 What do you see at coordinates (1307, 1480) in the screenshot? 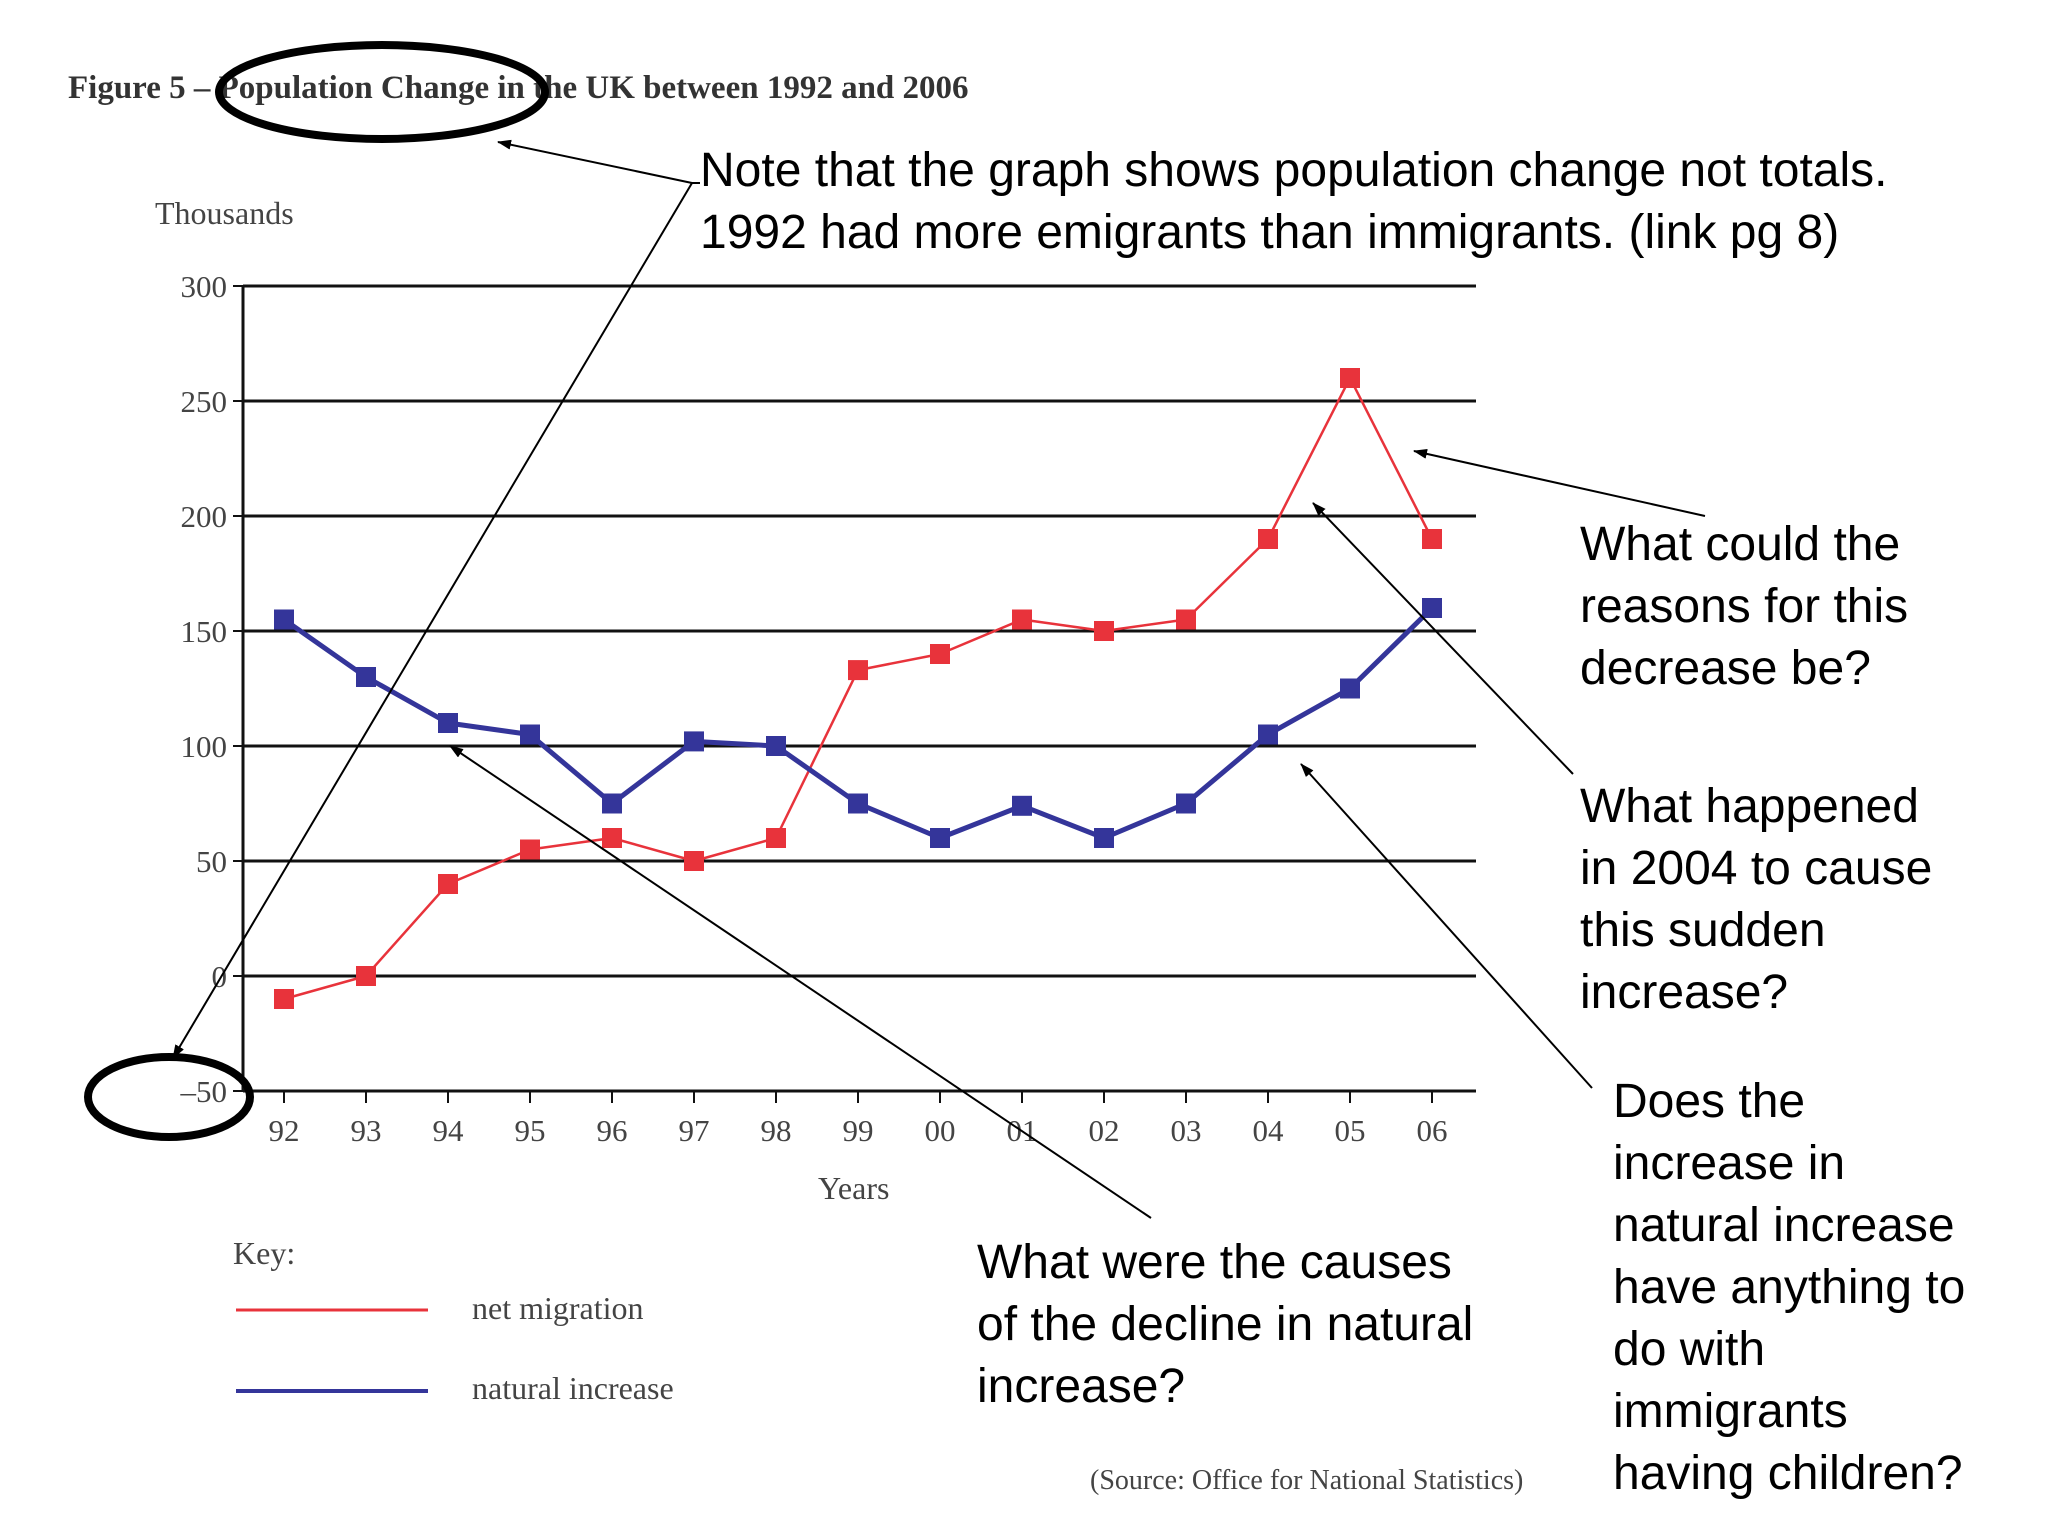
I see `source-note: (Source: Office for National Statistics)` at bounding box center [1307, 1480].